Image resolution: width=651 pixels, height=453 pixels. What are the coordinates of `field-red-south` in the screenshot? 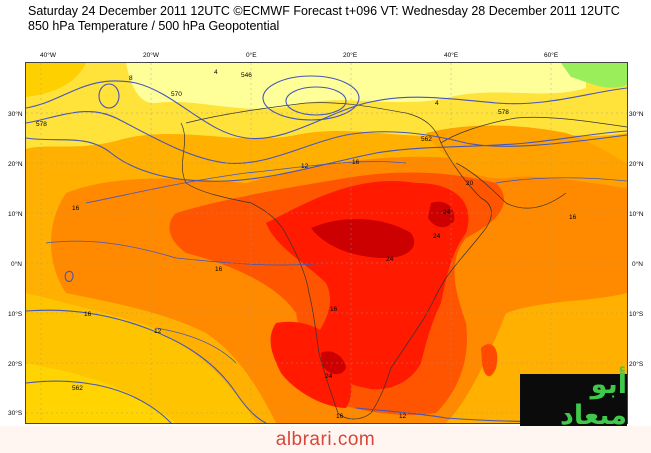 It's located at (311, 364).